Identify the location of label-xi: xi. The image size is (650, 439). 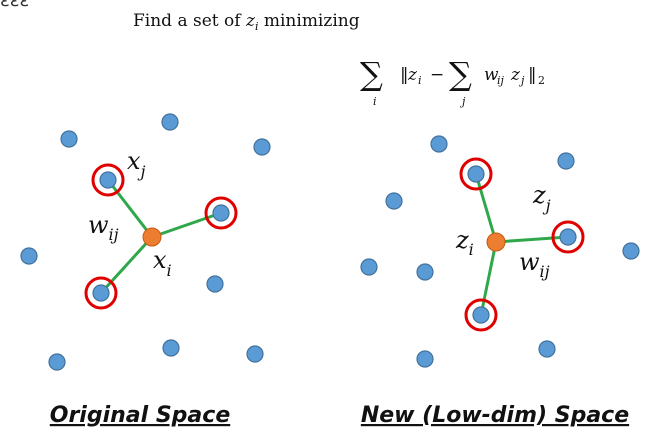
(162, 263).